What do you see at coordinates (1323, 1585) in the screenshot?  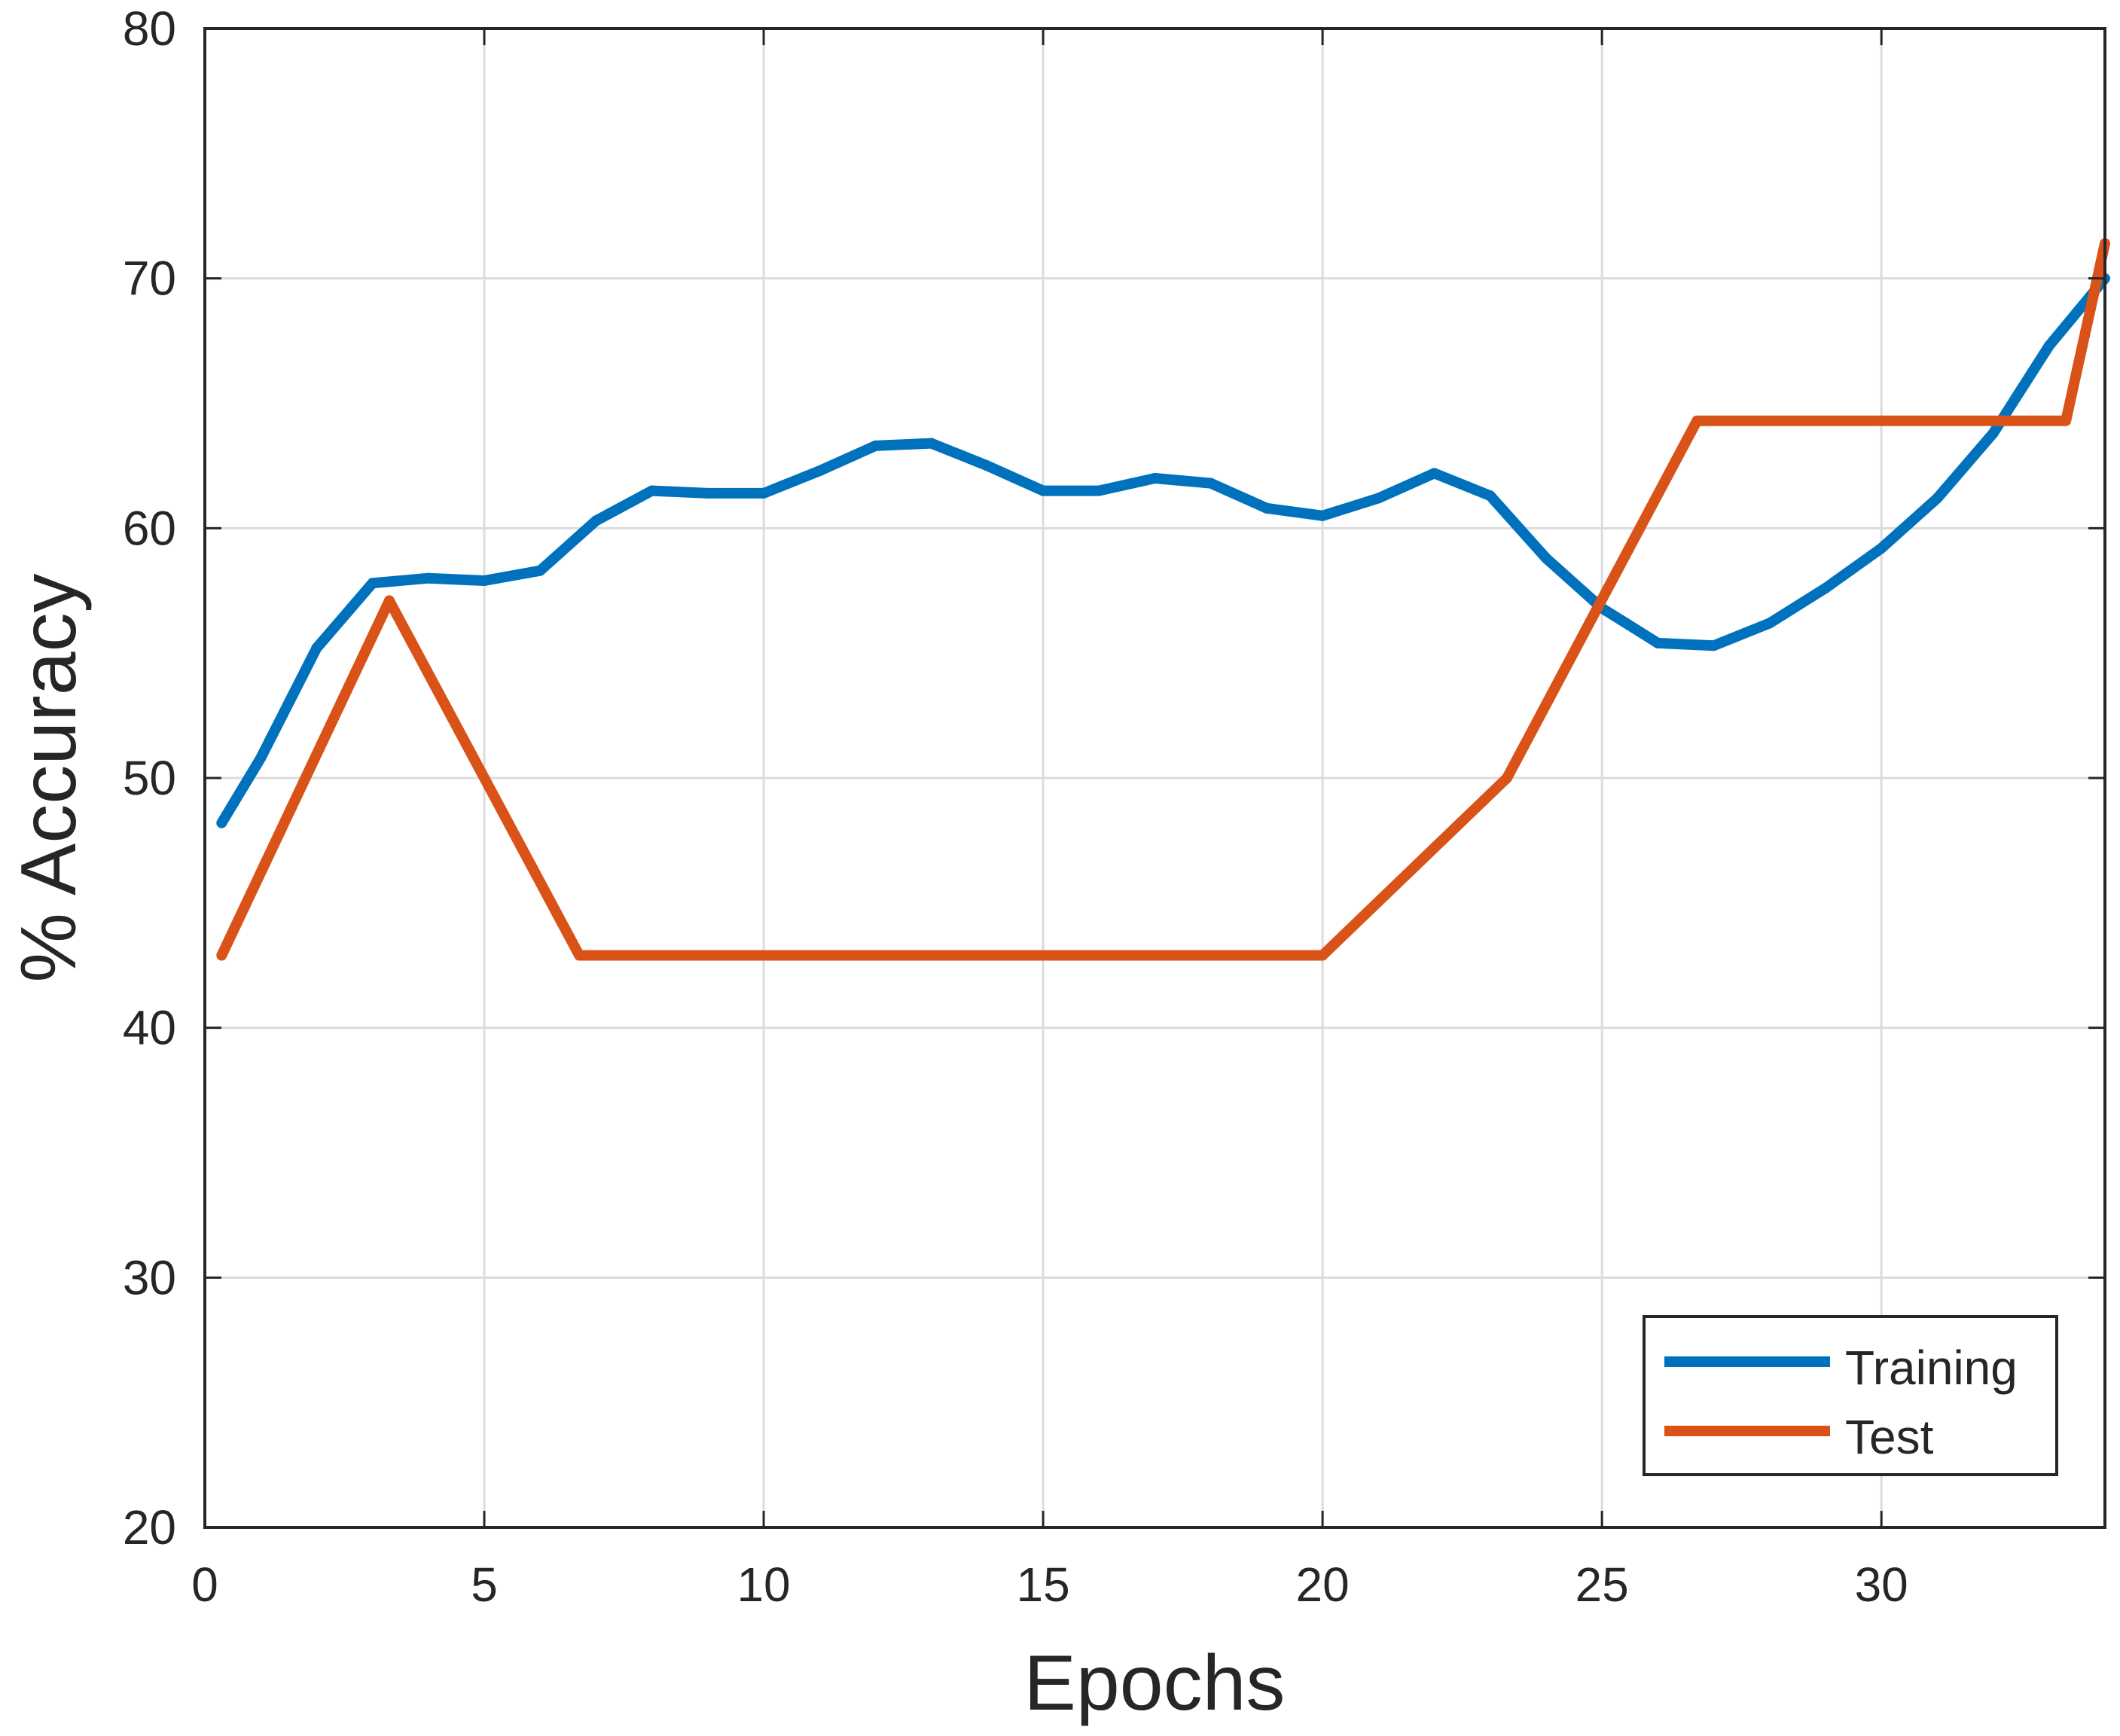 I see `x-tick-label: 20` at bounding box center [1323, 1585].